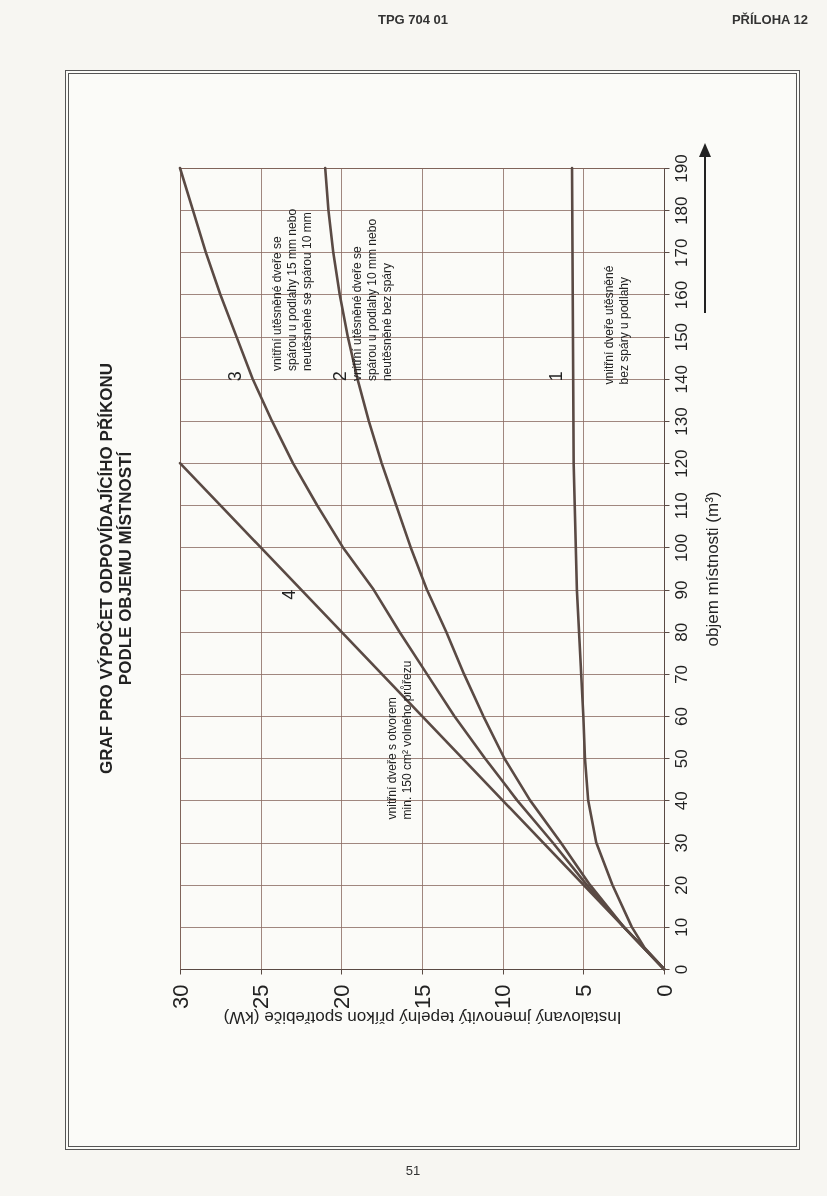 This screenshot has height=1196, width=827. I want to click on annotation: vnitřní dveře s otvorem min. 150 cm² volného průřezu, so click(400, 740).